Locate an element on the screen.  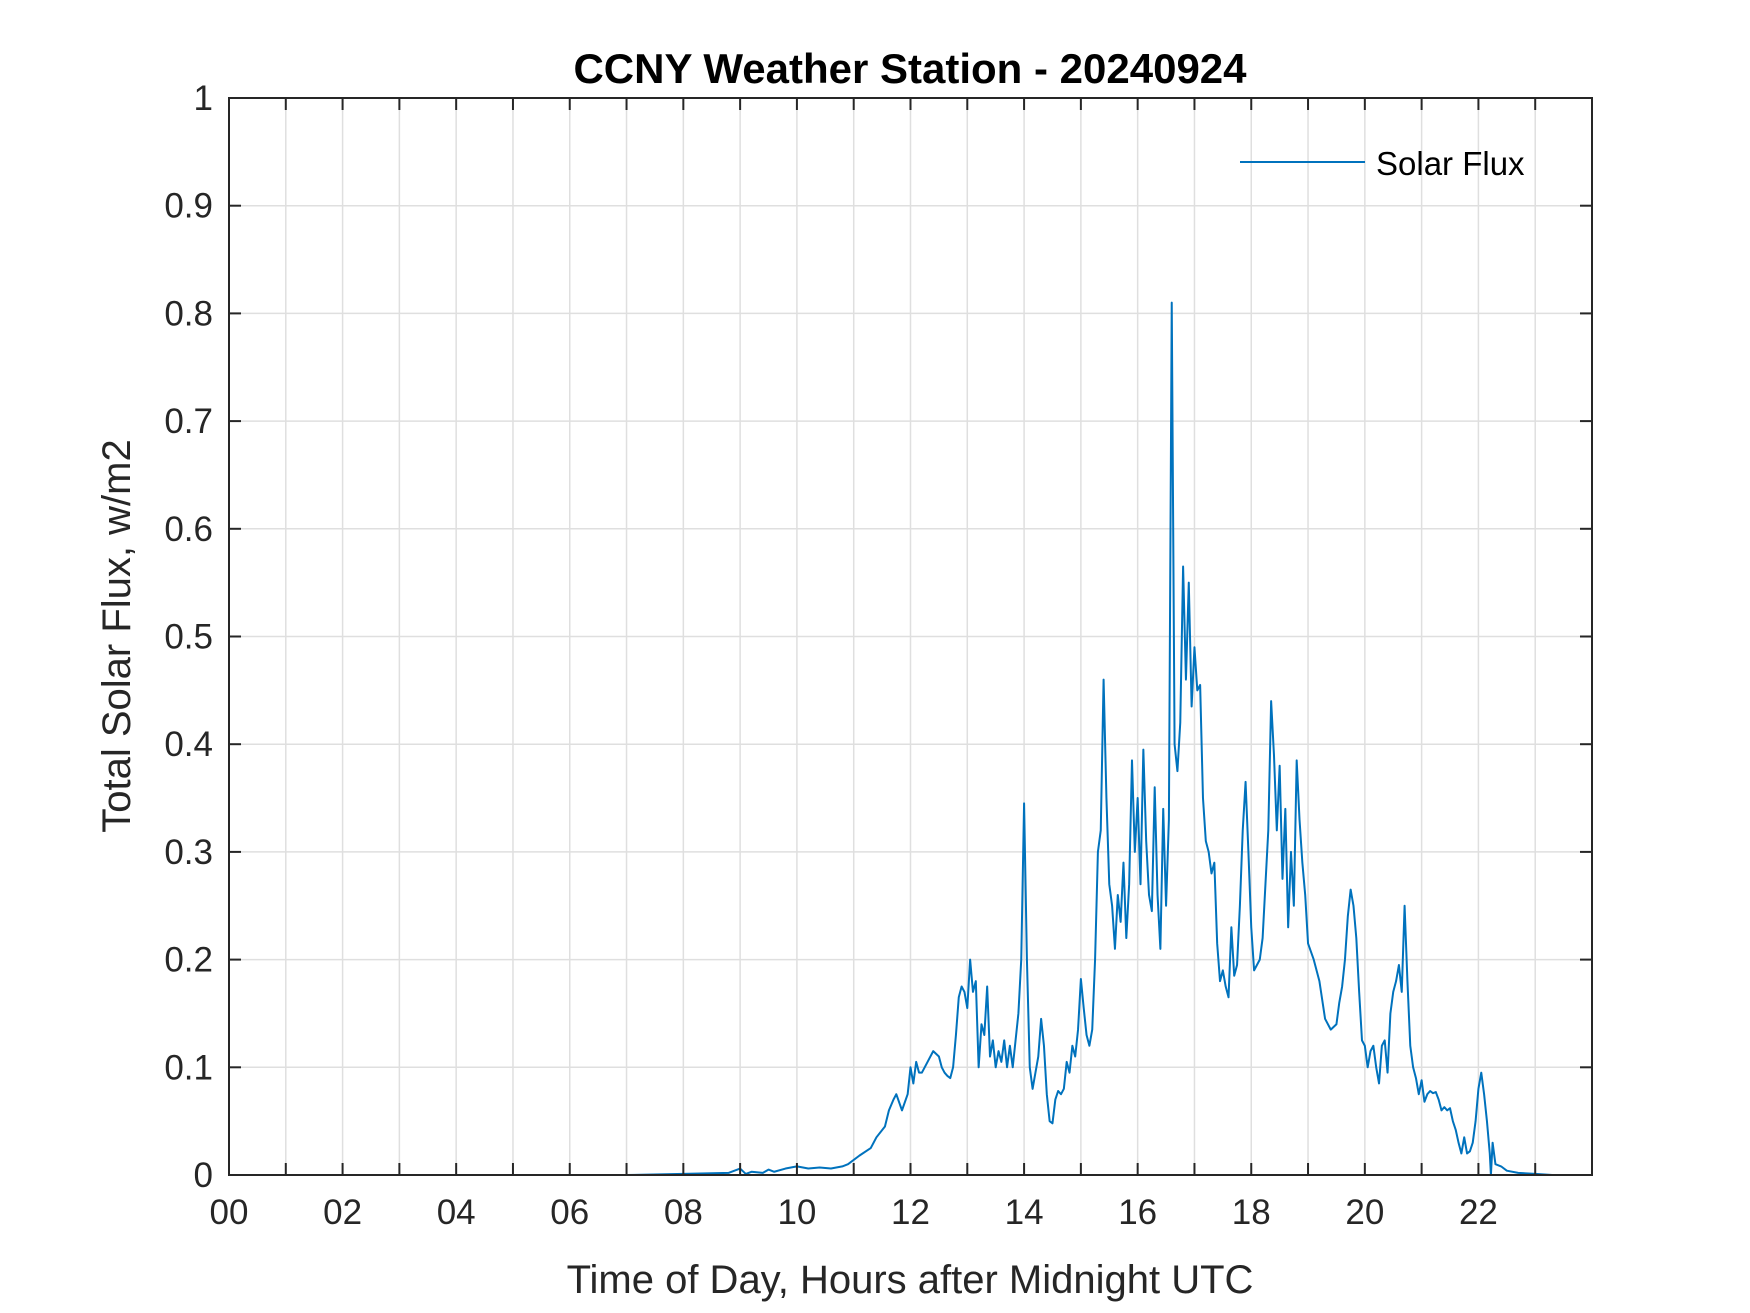
x-tick-label: 18 is located at coordinates (1251, 1212).